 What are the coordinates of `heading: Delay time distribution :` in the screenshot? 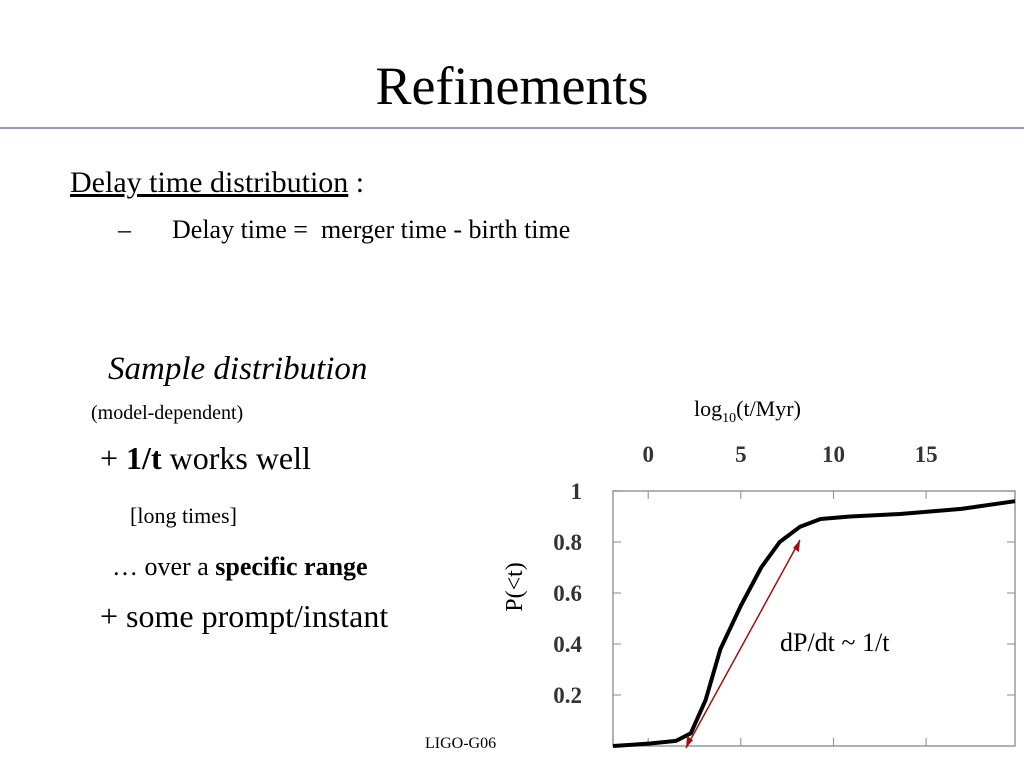 It's located at (217, 182).